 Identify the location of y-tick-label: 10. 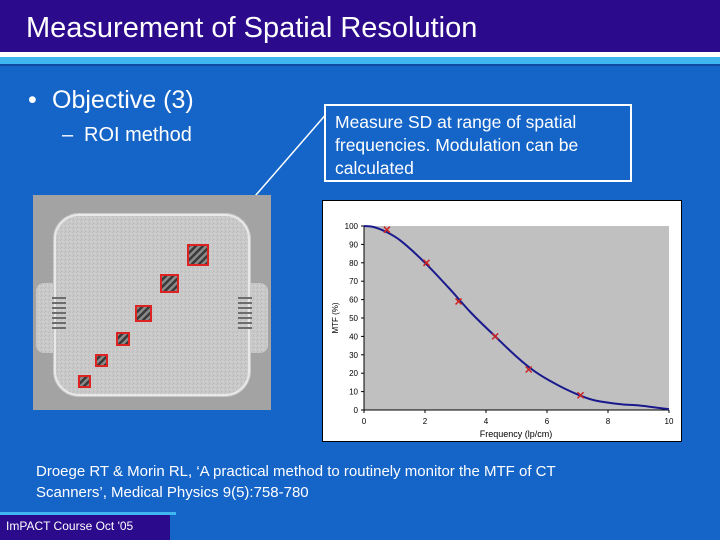
(353, 392).